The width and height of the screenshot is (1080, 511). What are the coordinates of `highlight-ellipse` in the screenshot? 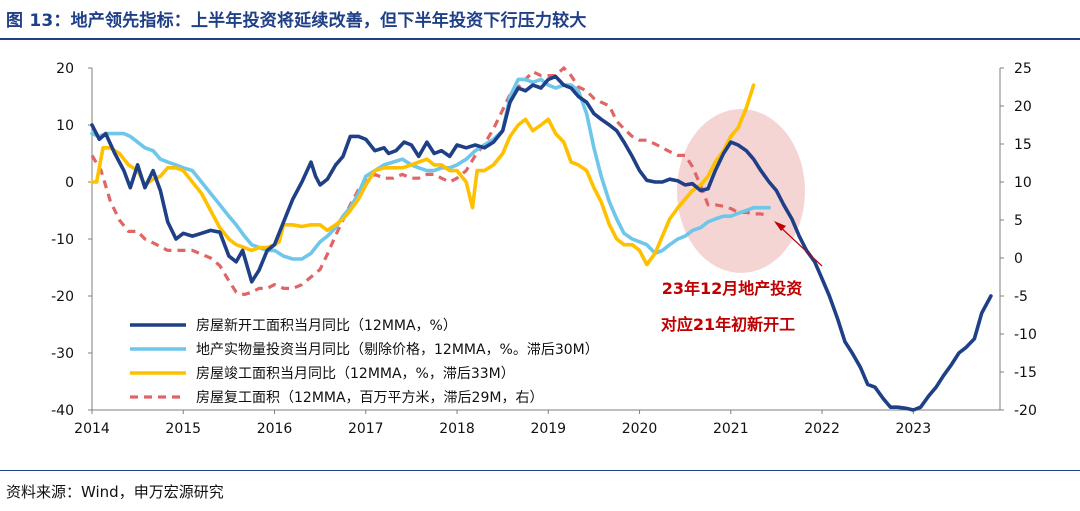 It's located at (741, 191).